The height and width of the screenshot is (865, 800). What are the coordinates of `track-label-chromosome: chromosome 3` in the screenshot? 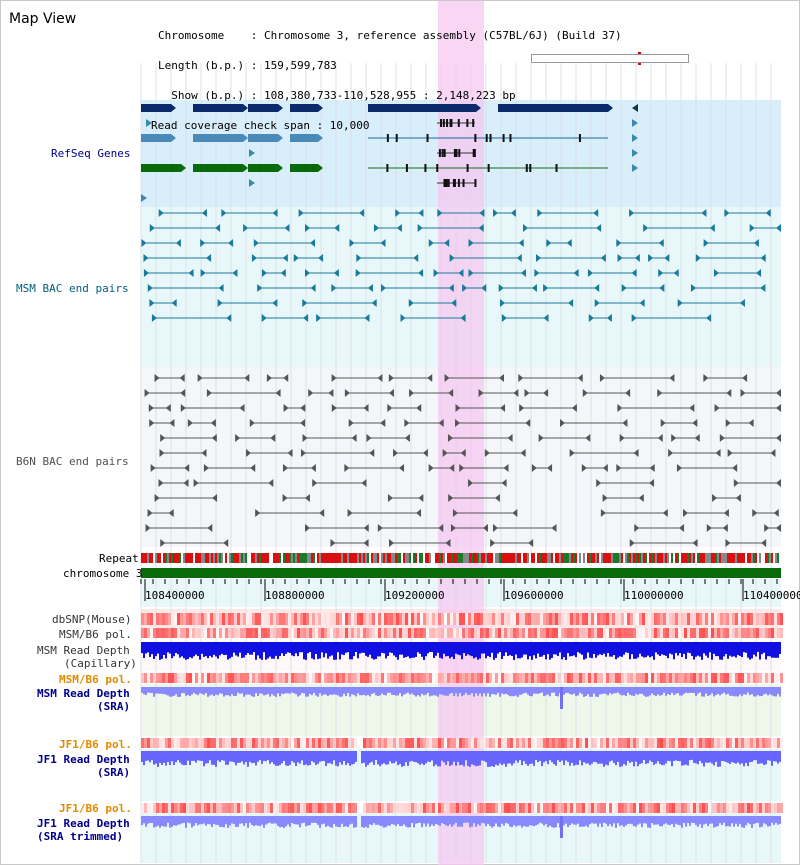 It's located at (103, 573).